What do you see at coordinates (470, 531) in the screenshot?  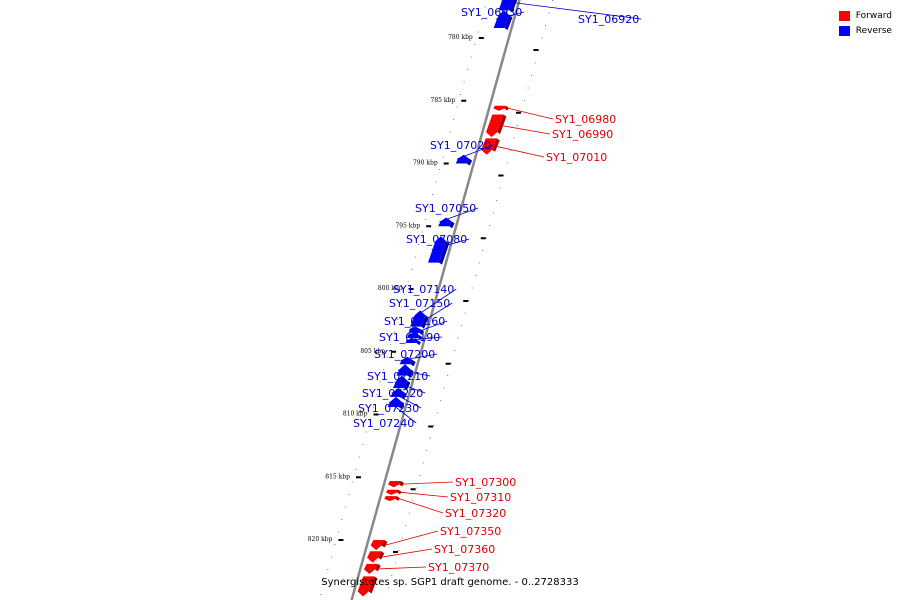 I see `gene-label: SY1_07350` at bounding box center [470, 531].